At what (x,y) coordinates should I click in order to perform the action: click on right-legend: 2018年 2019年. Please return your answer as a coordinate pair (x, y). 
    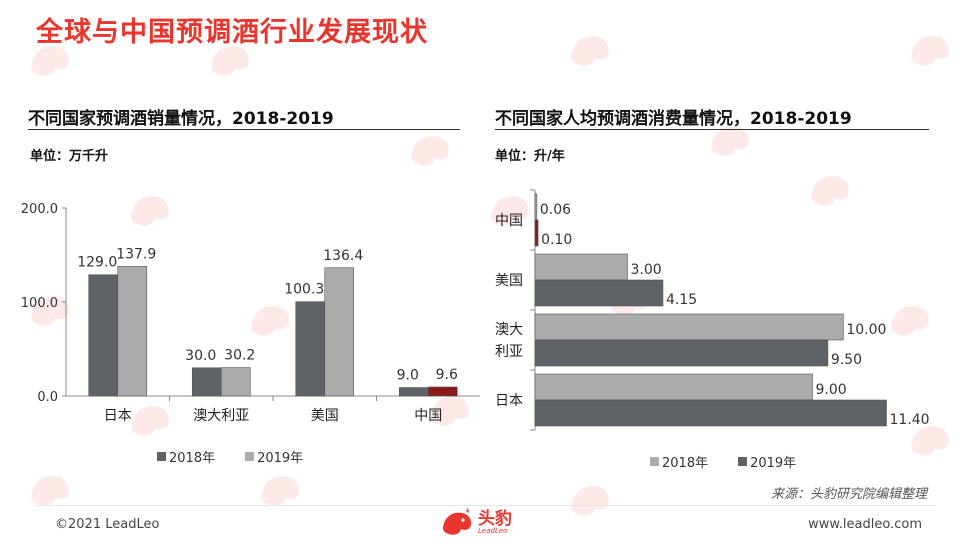
    Looking at the image, I should click on (738, 461).